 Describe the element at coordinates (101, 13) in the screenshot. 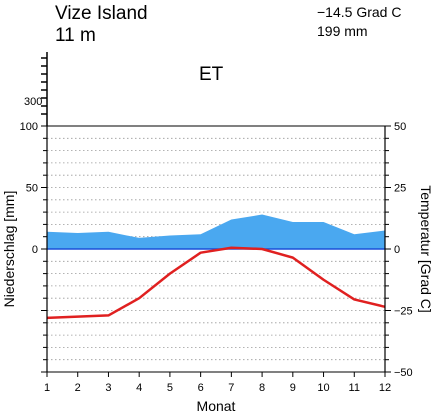

I see `station-name: Vize Island` at that location.